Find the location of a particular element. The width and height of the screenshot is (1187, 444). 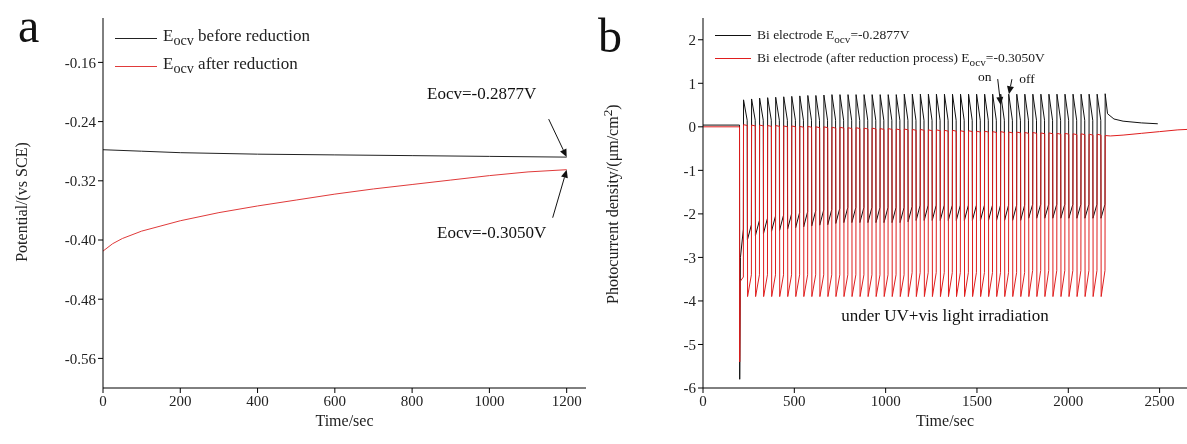

y-tick-label: -0.40 is located at coordinates (80, 240).